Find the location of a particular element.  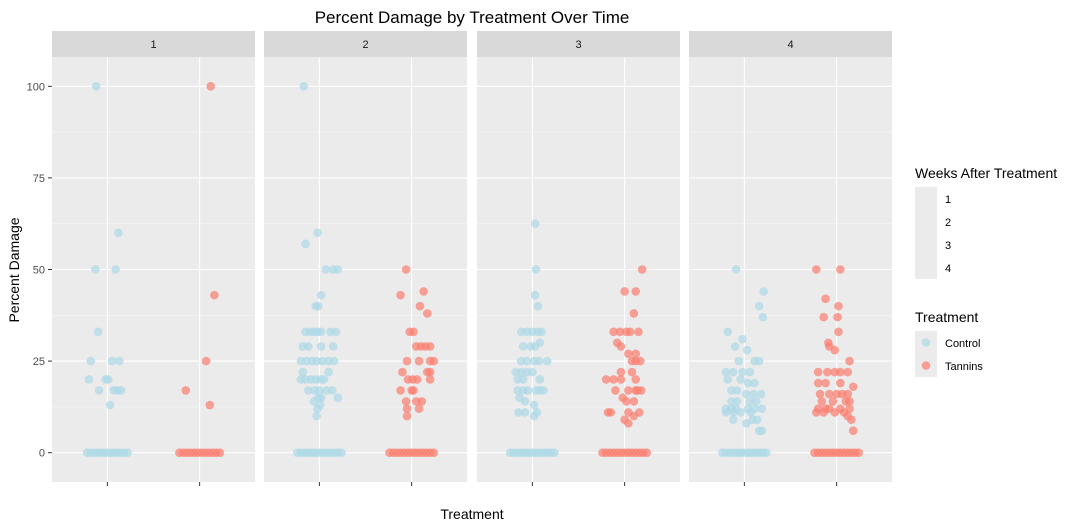

legend-label: 3 is located at coordinates (948, 246).